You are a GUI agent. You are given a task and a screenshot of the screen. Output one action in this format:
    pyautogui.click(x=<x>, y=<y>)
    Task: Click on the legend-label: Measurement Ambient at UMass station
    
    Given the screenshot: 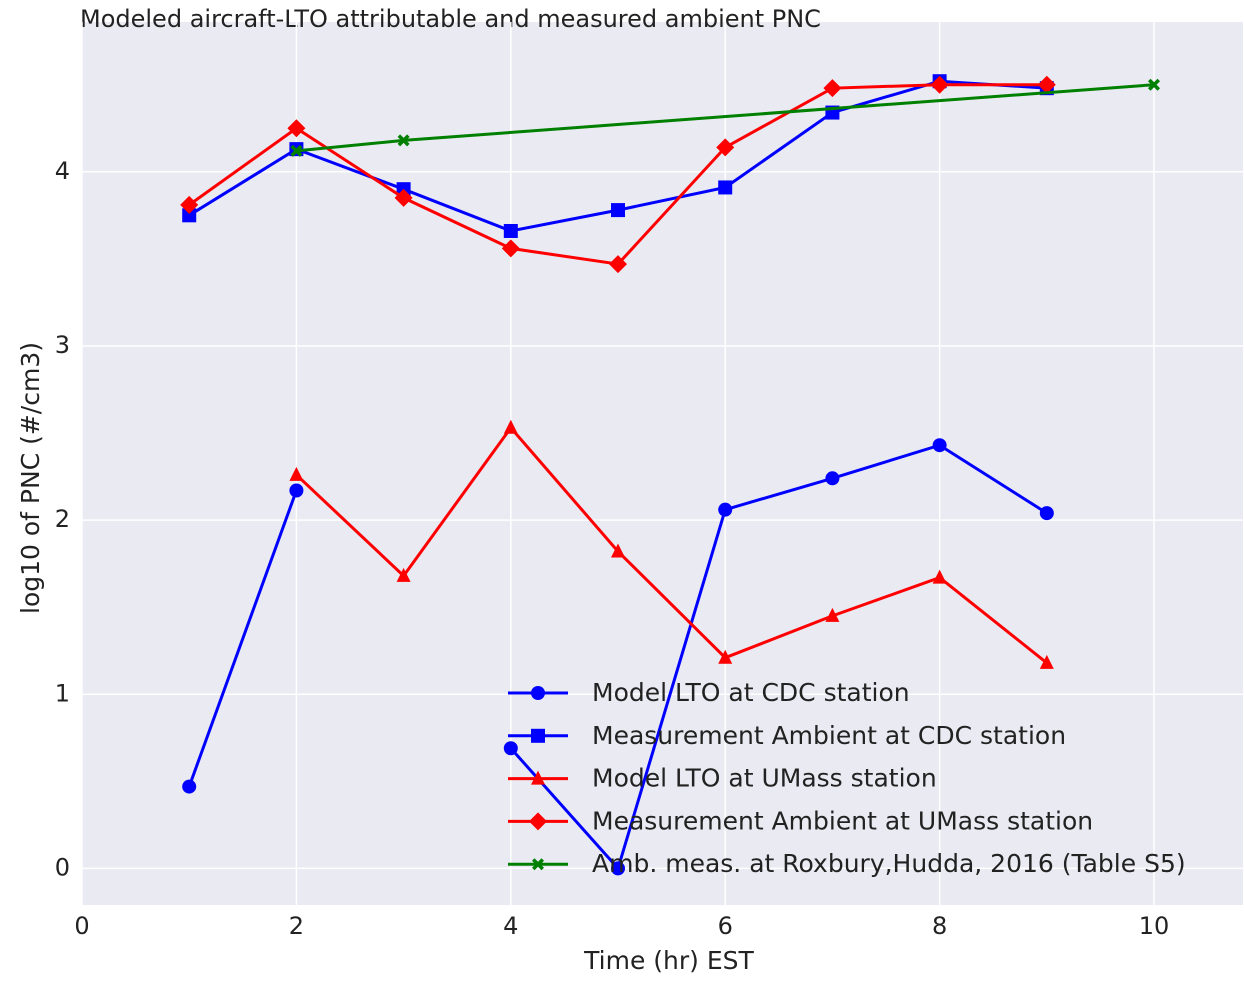 What is the action you would take?
    pyautogui.click(x=842, y=820)
    